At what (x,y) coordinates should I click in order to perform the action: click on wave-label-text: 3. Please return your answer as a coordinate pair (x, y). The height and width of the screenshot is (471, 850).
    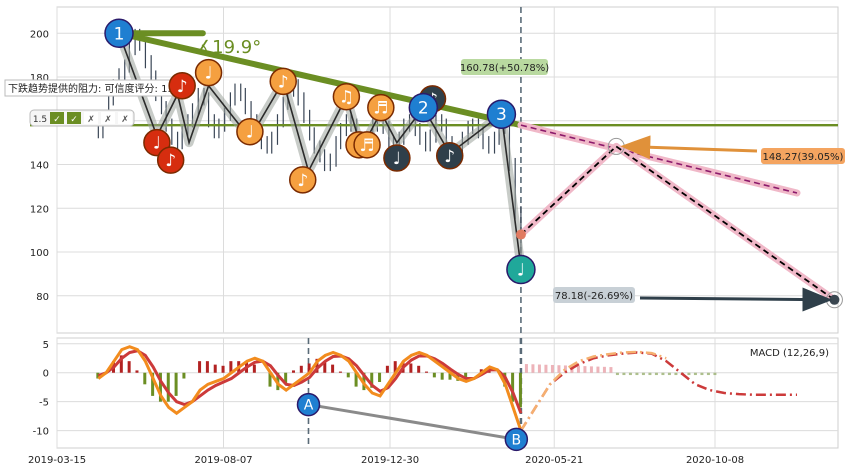
    Looking at the image, I should click on (501, 115).